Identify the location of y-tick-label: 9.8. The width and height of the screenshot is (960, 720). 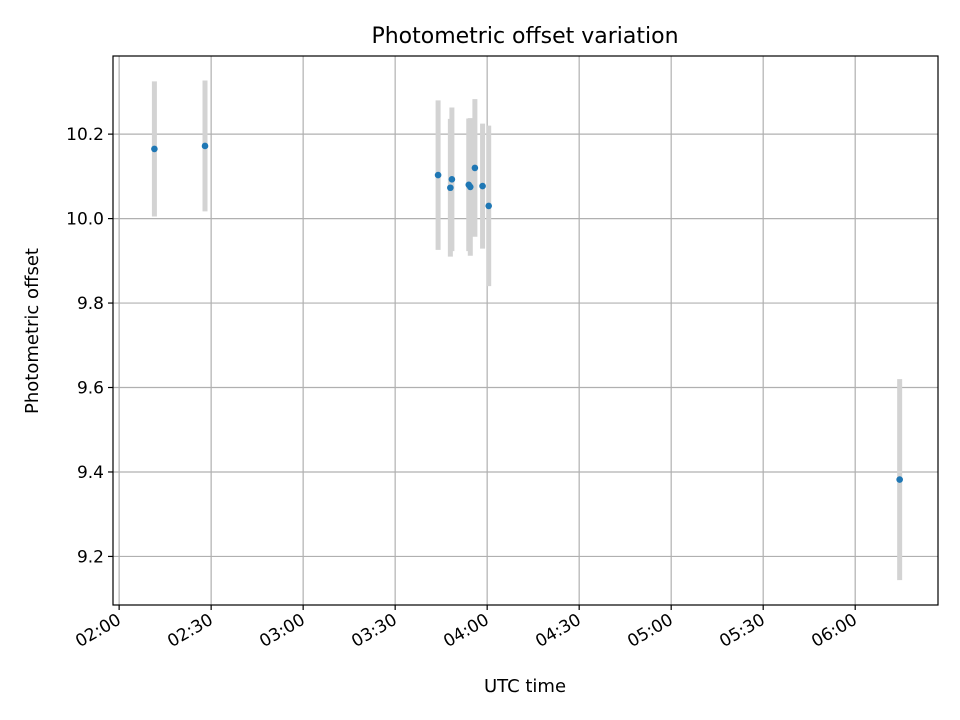
(90, 304).